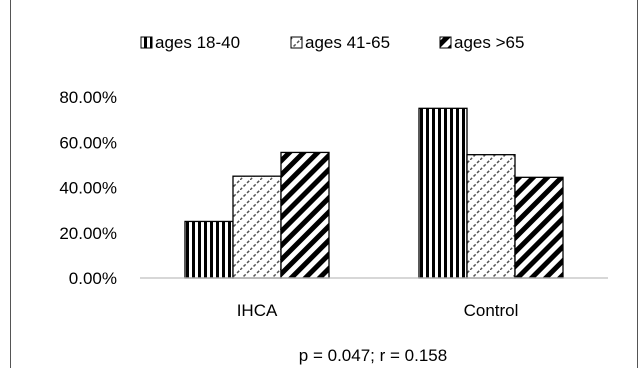  I want to click on x-axis: IHCA Control, so click(374, 298).